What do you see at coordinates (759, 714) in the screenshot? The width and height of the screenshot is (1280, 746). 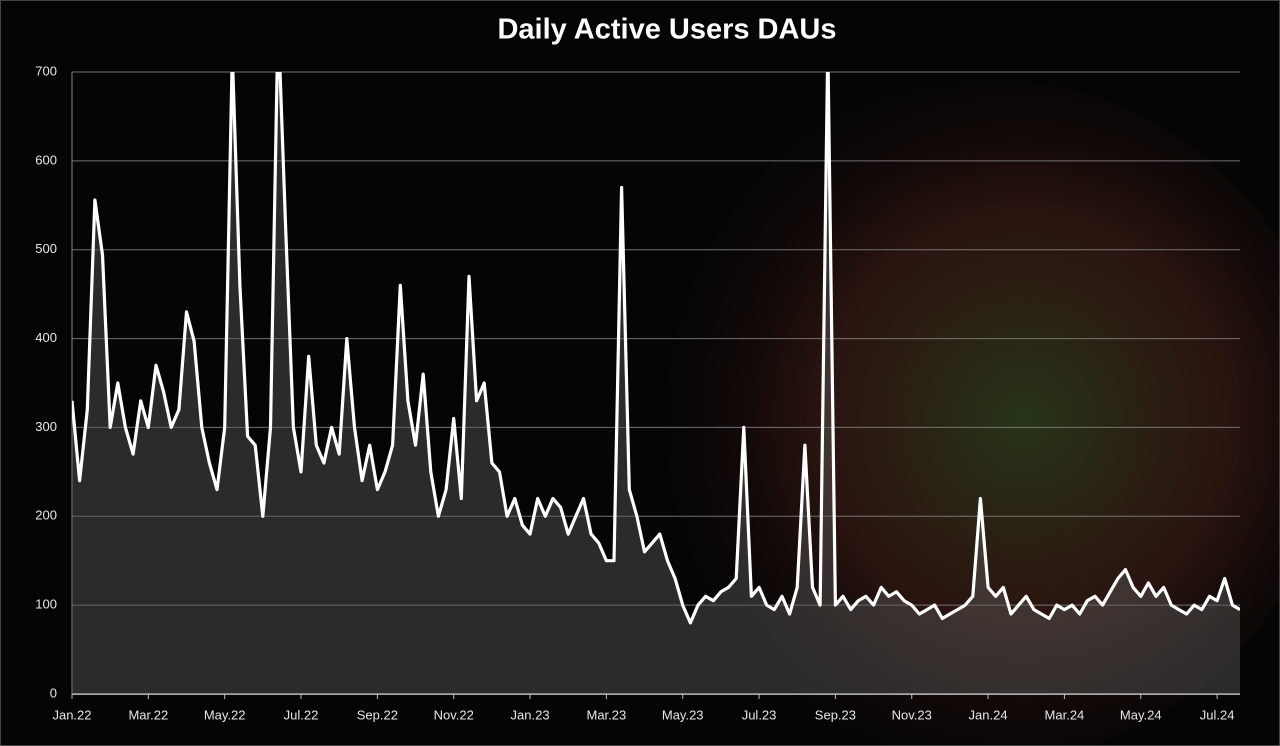 I see `x-tick-label: Jul.23` at bounding box center [759, 714].